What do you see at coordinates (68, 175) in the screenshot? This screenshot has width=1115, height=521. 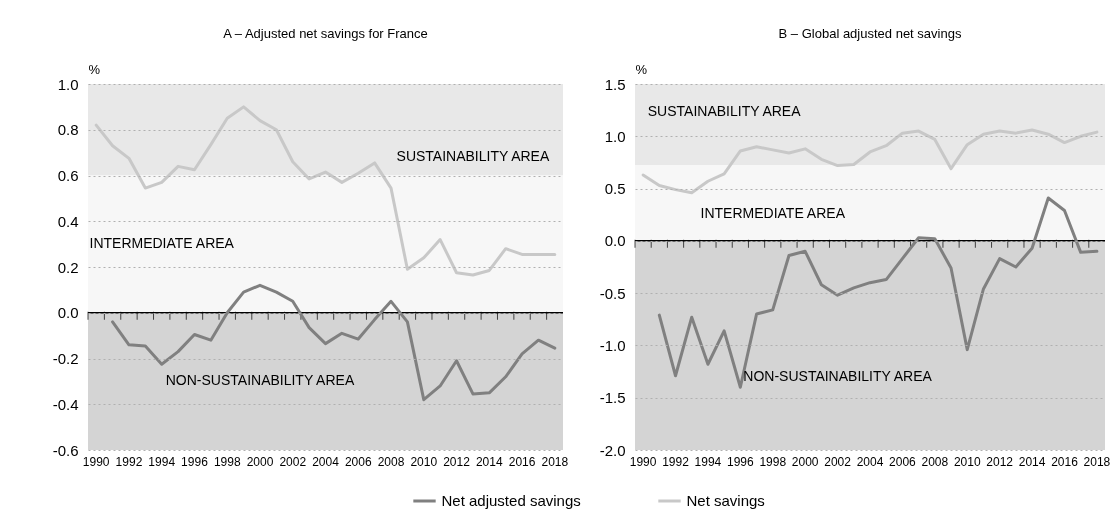 I see `y-tick-label: 0.6` at bounding box center [68, 175].